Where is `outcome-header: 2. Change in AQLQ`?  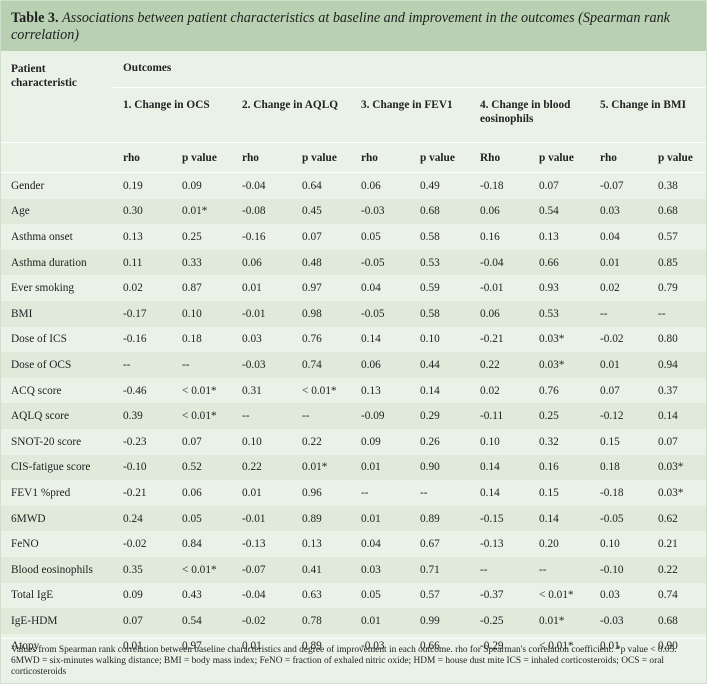 outcome-header: 2. Change in AQLQ is located at coordinates (291, 115).